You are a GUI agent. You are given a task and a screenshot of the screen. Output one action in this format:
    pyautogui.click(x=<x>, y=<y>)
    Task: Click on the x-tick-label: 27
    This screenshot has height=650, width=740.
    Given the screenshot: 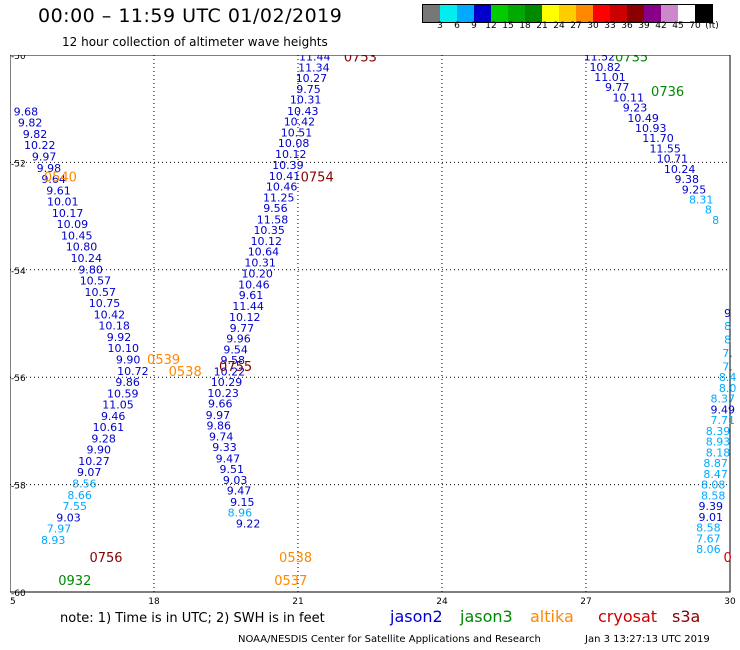 What is the action you would take?
    pyautogui.click(x=585, y=601)
    